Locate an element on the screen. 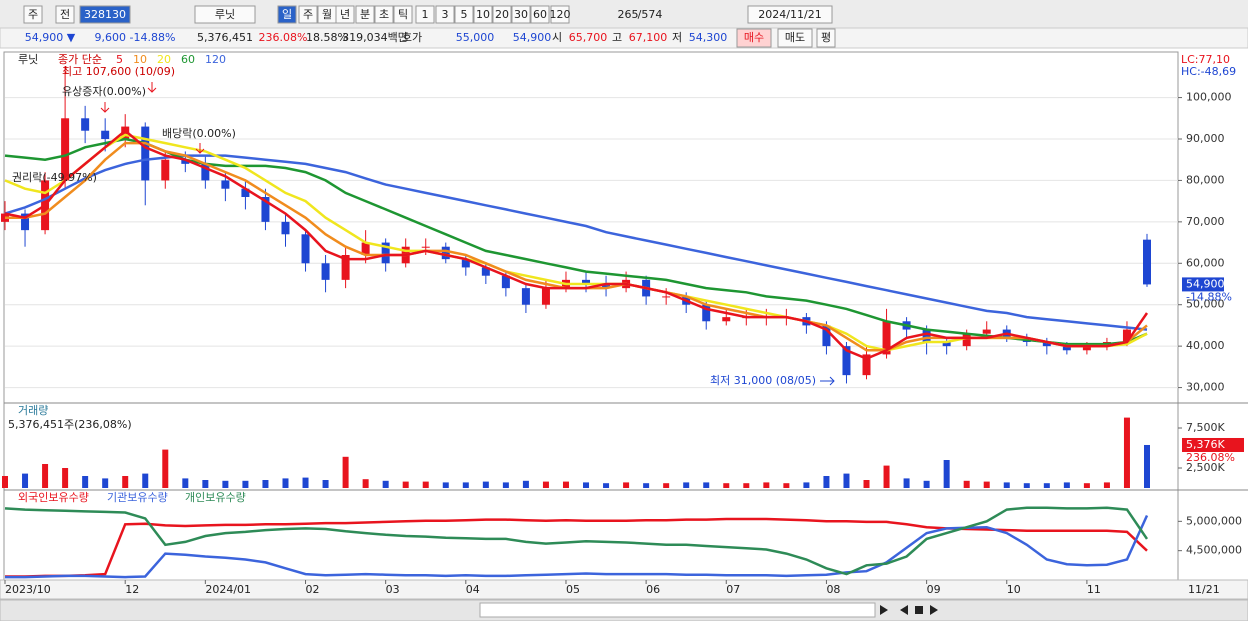 This screenshot has height=621, width=1248. toolbar-label: 년 is located at coordinates (345, 14).